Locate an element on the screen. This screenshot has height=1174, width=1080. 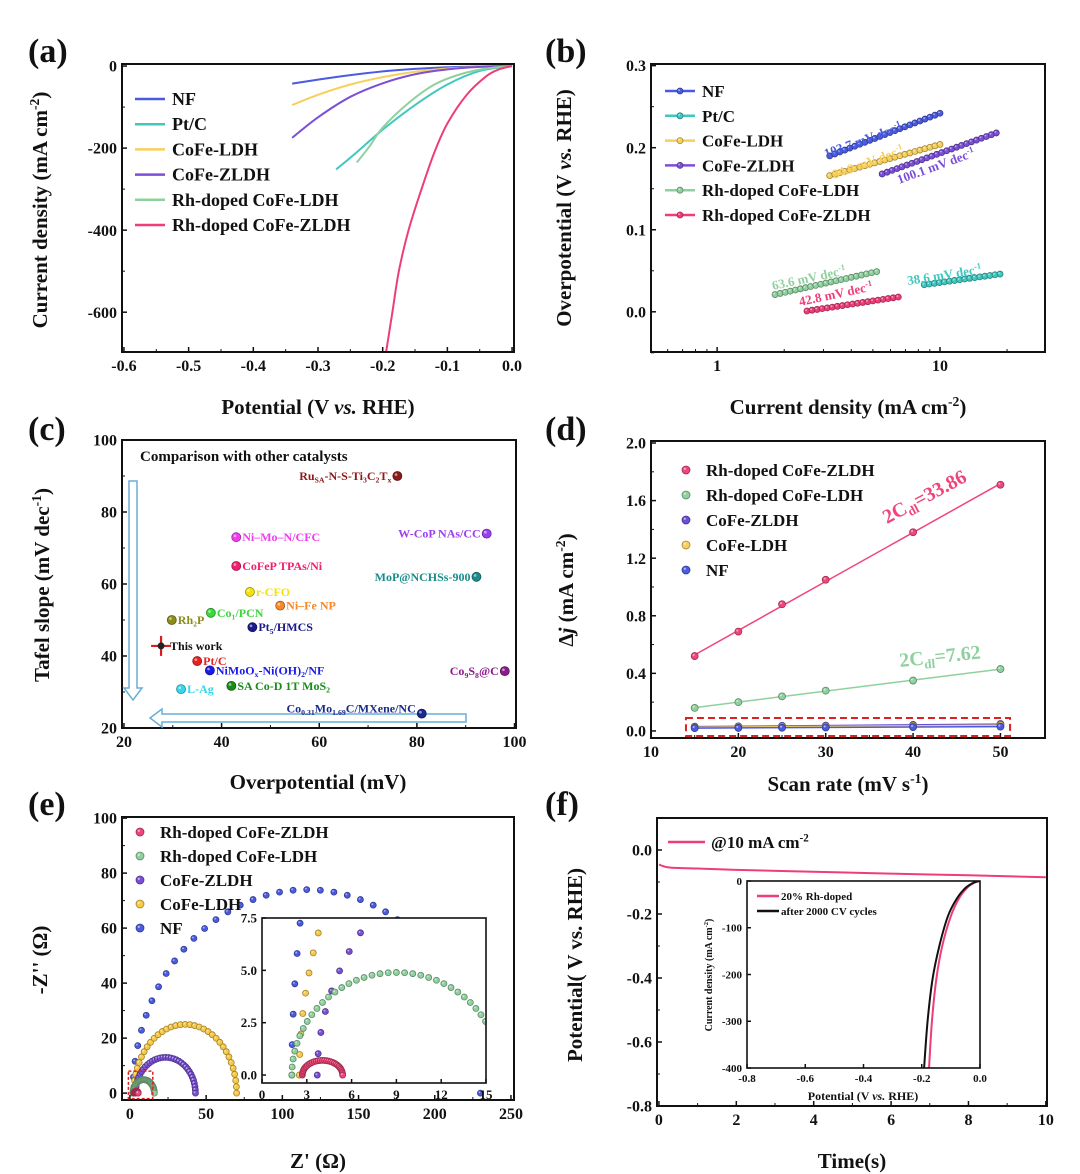
text-run: -0.3 is located at coordinates (317, 366).